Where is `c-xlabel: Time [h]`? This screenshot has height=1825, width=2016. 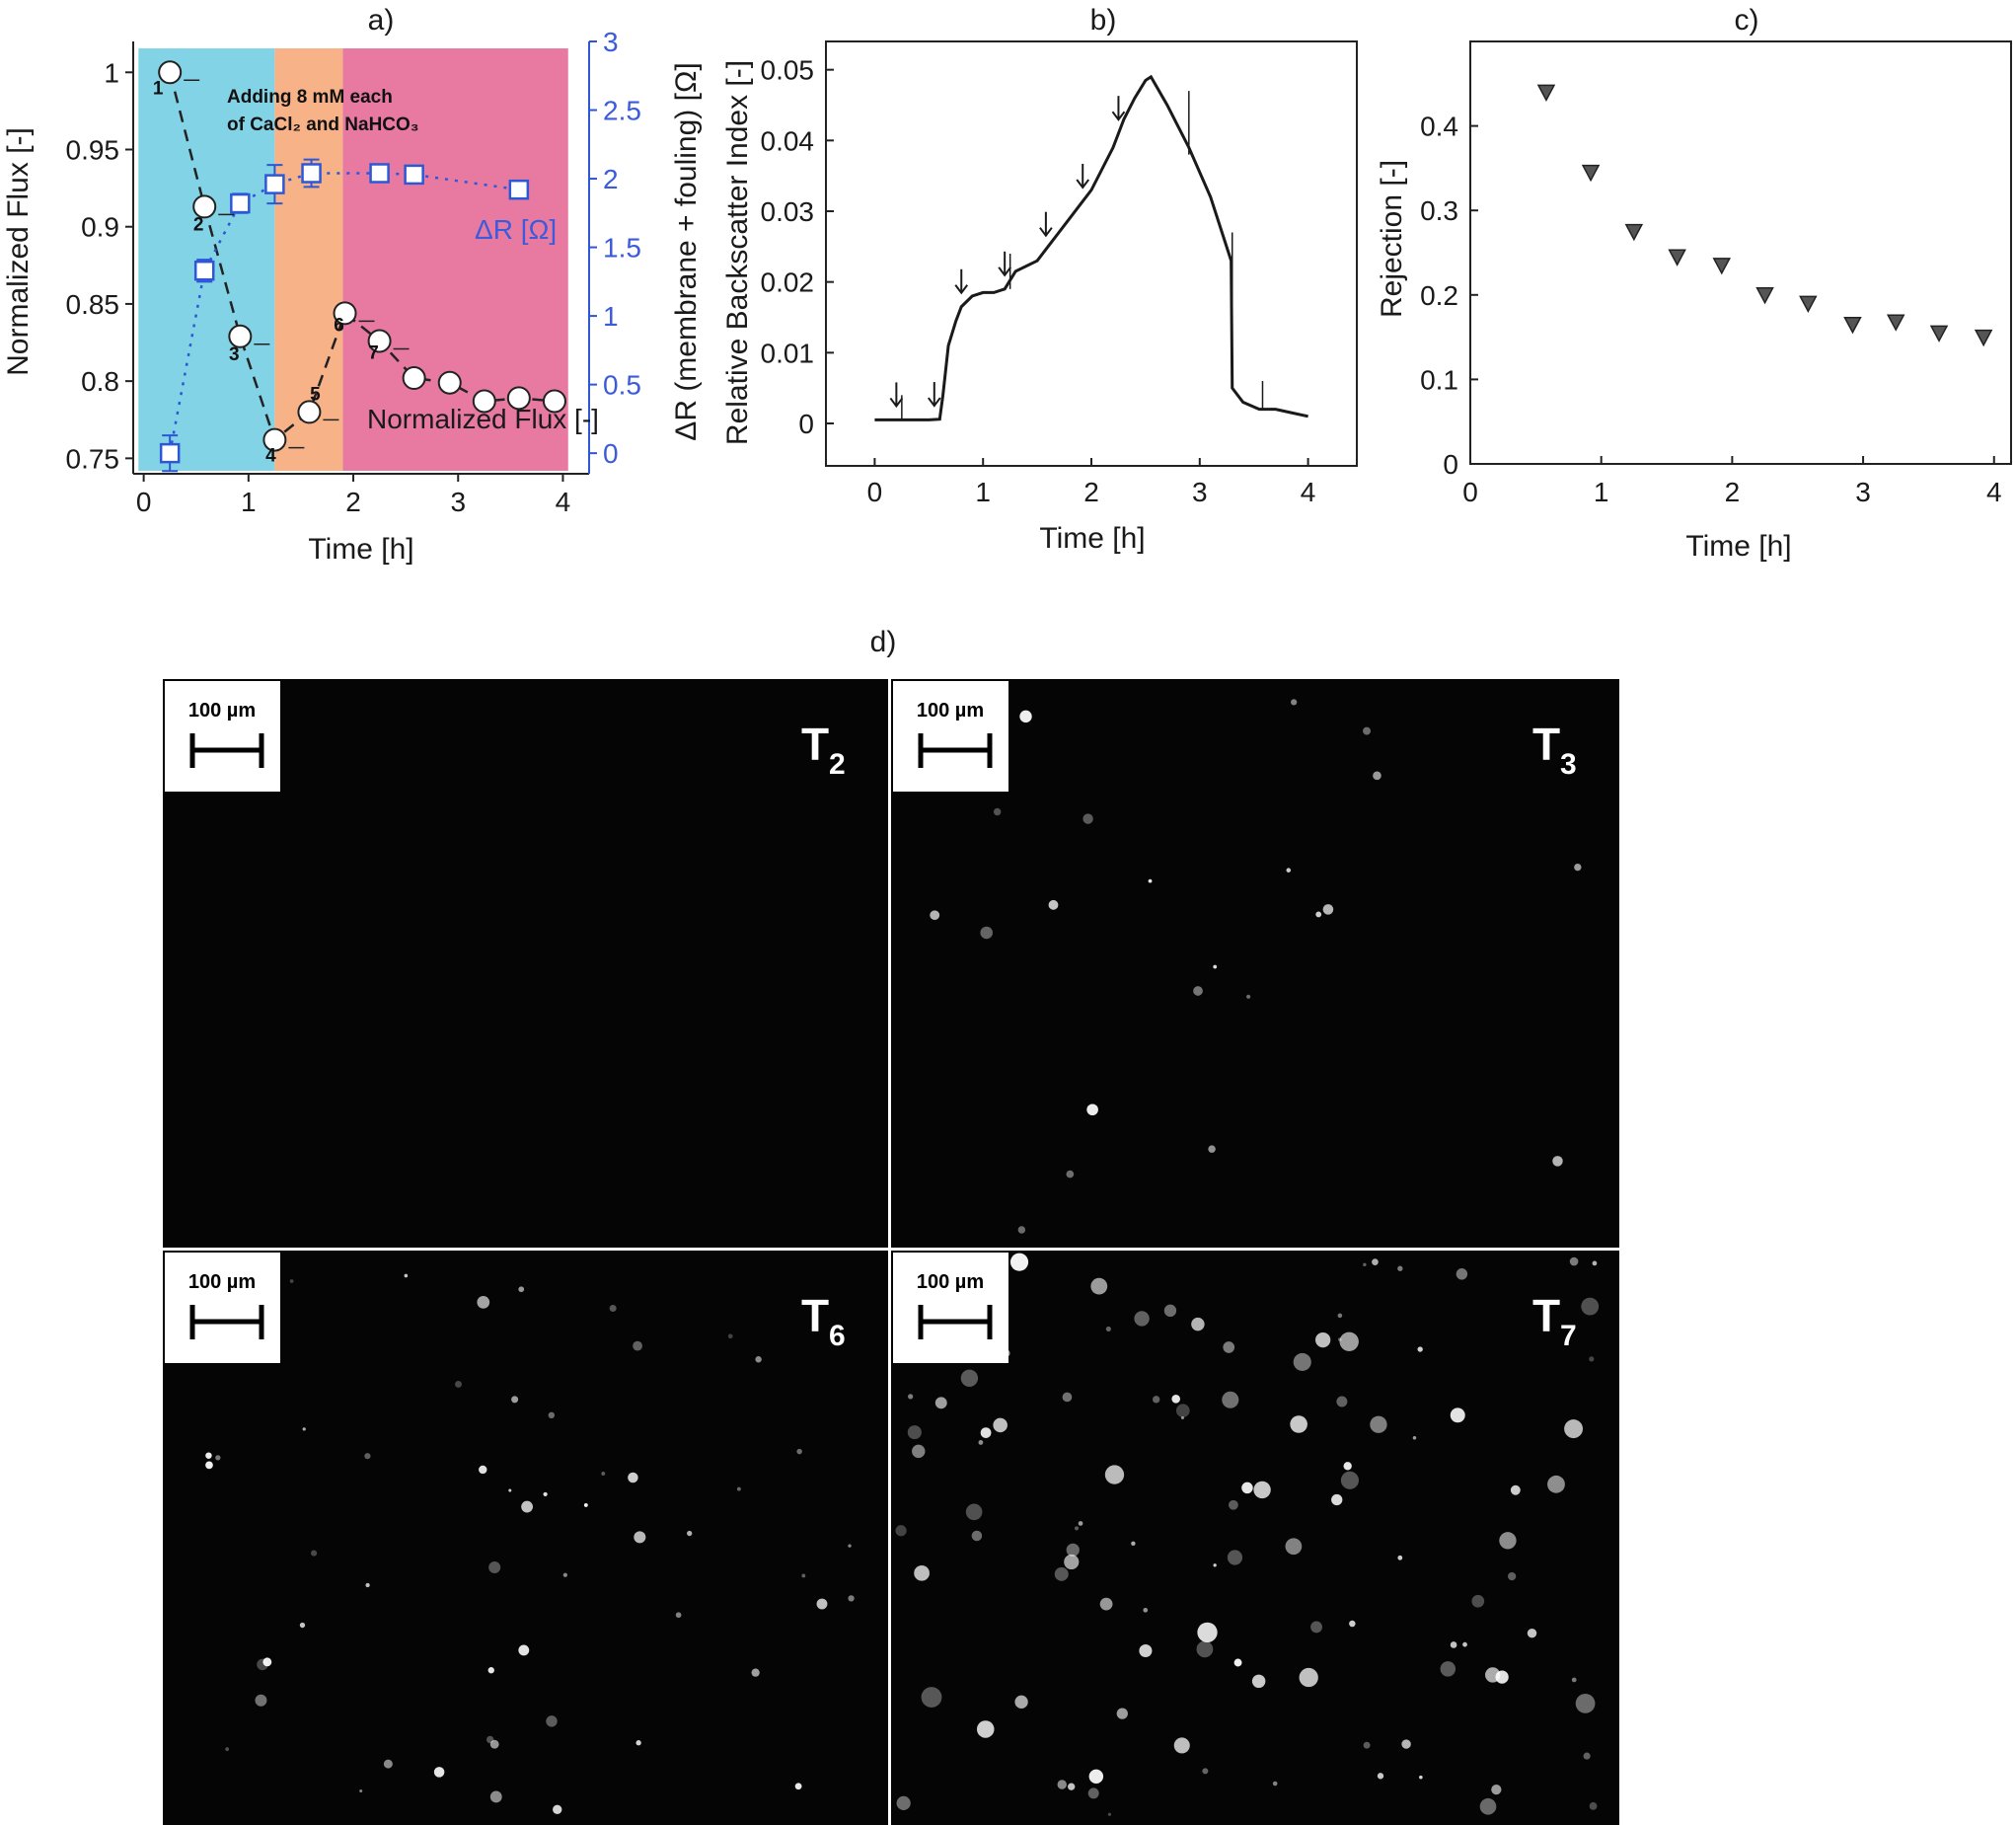
c-xlabel: Time [h] is located at coordinates (1738, 546).